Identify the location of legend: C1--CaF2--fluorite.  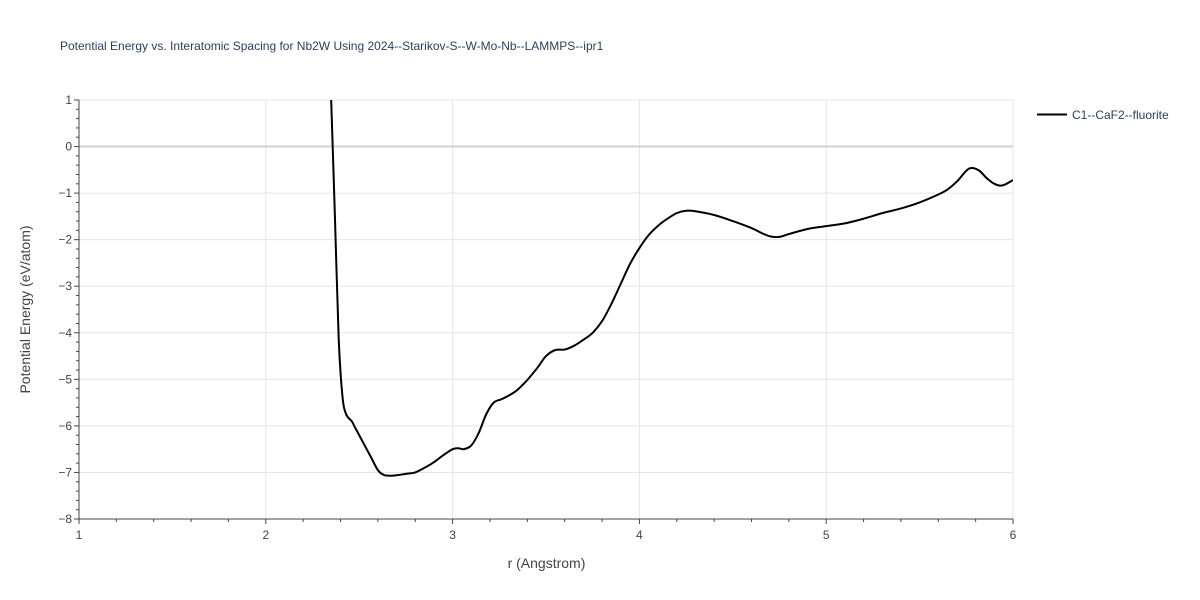
(1103, 115).